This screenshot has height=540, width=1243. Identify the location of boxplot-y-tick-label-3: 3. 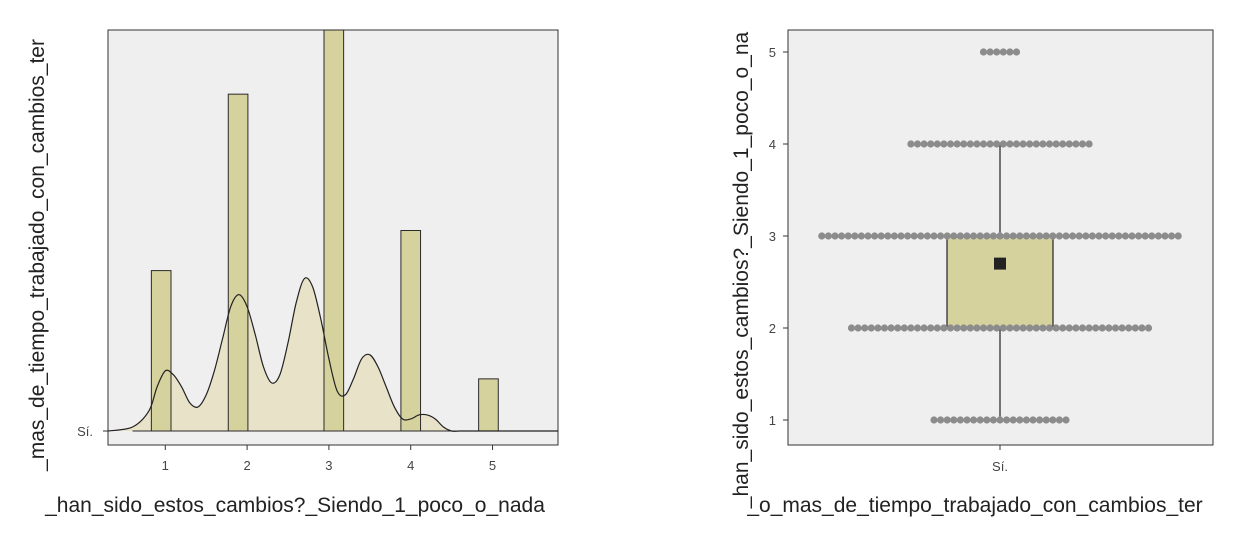
(772, 236).